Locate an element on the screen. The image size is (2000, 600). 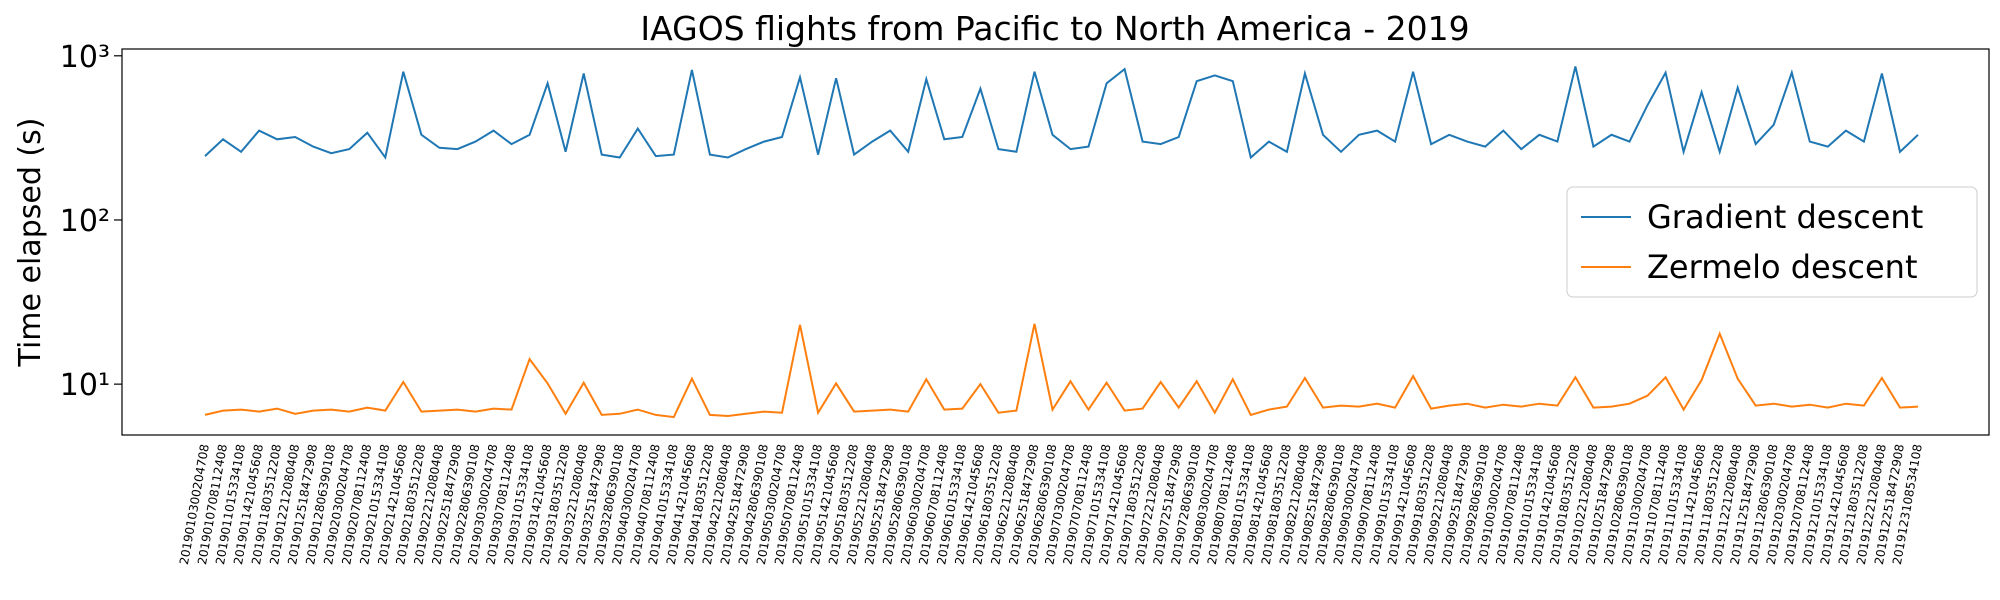
legend-label: Zermelo descent is located at coordinates (1782, 267).